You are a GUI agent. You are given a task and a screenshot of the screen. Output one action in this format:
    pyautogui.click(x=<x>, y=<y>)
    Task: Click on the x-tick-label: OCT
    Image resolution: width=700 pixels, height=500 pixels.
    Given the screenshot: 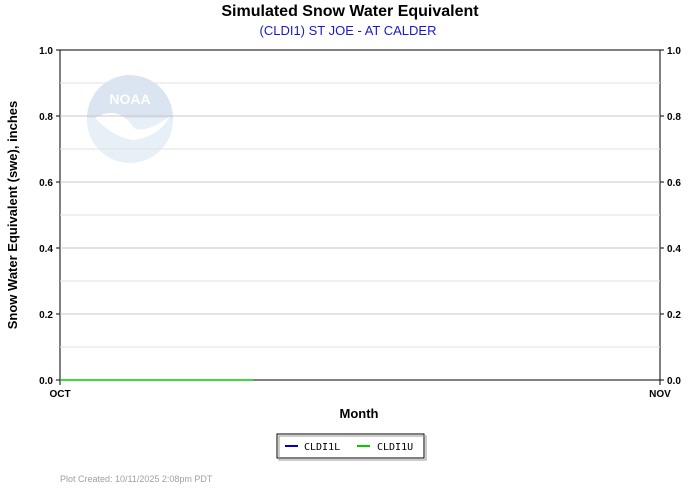 What is the action you would take?
    pyautogui.click(x=59, y=394)
    